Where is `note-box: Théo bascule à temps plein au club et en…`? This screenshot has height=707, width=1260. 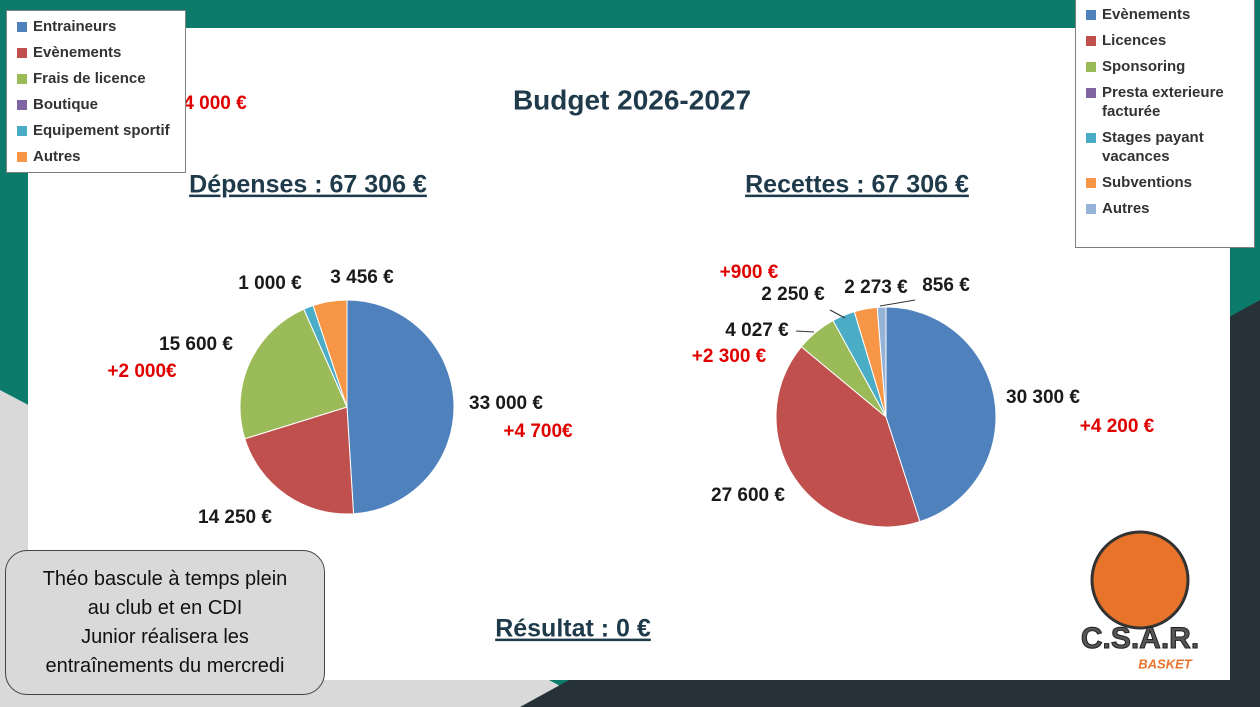
note-box: Théo bascule à temps plein au club et en… is located at coordinates (165, 622).